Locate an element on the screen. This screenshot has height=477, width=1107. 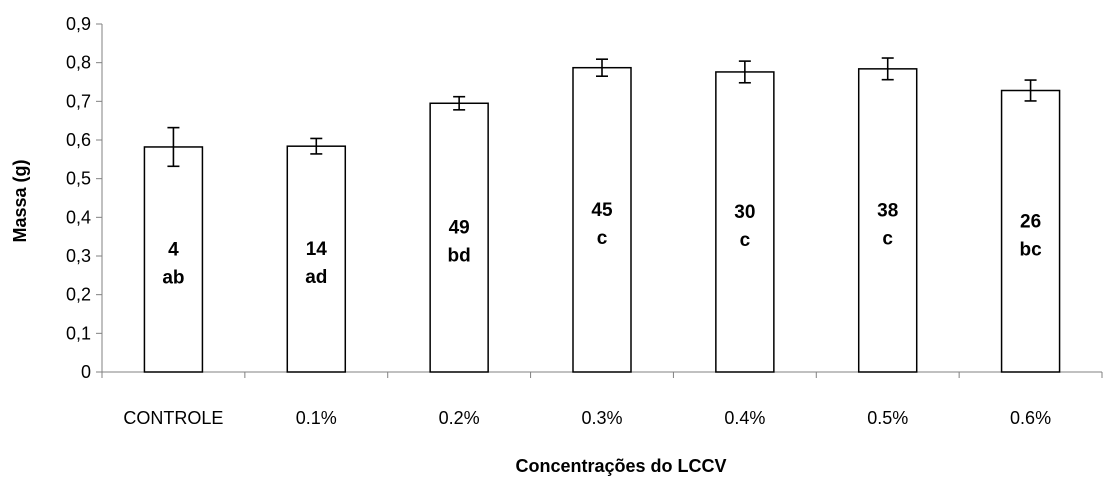
y-tick-label: 0,2 is located at coordinates (78, 295).